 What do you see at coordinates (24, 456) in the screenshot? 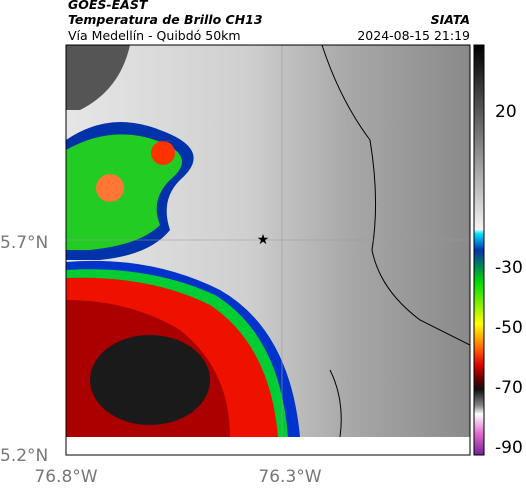
I see `lat-label: 5.2°N` at bounding box center [24, 456].